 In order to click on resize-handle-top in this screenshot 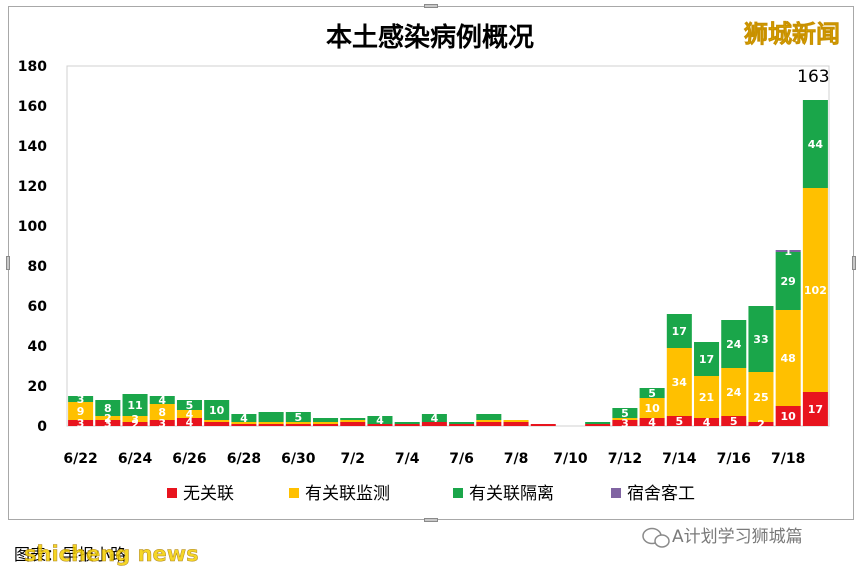, I will do `click(431, 6)`.